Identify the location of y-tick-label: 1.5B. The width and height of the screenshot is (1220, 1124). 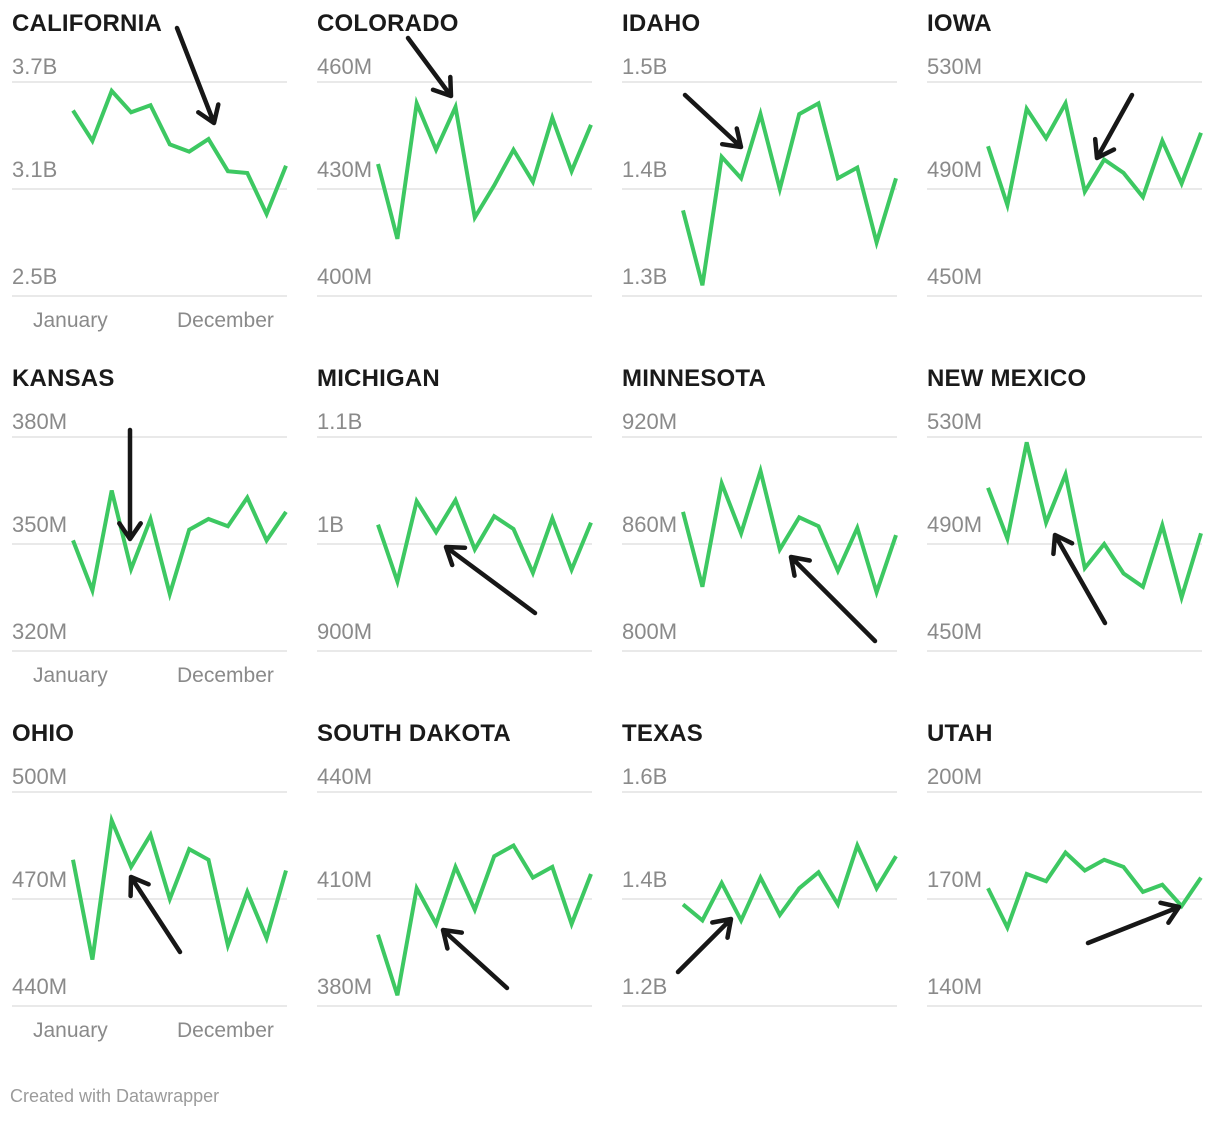
(645, 66).